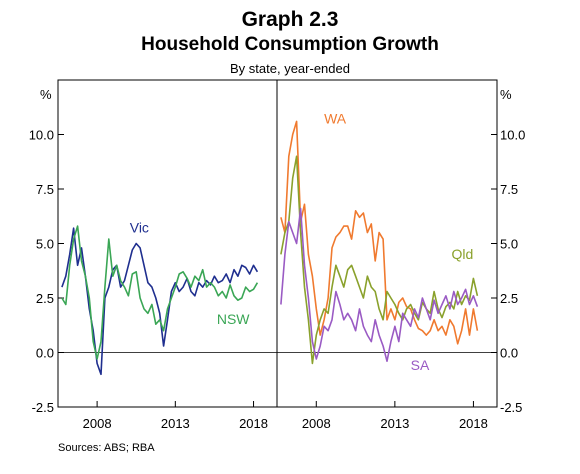  I want to click on y-tick-label-left: 0.0, so click(45, 353).